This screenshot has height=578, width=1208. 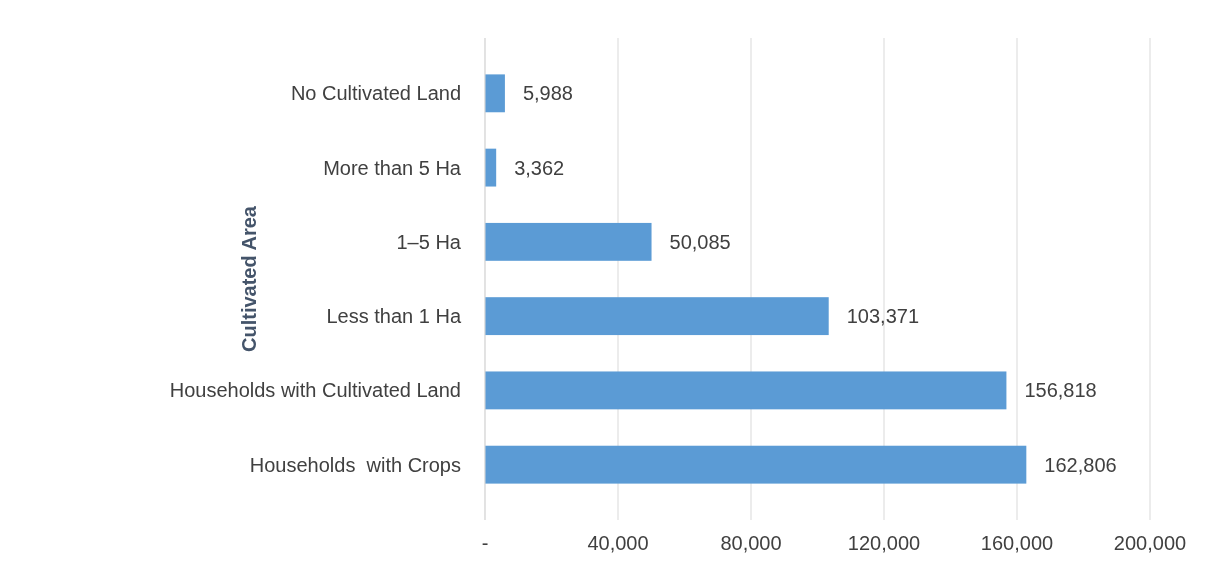 I want to click on x-tick-label: 120,000, so click(x=884, y=543).